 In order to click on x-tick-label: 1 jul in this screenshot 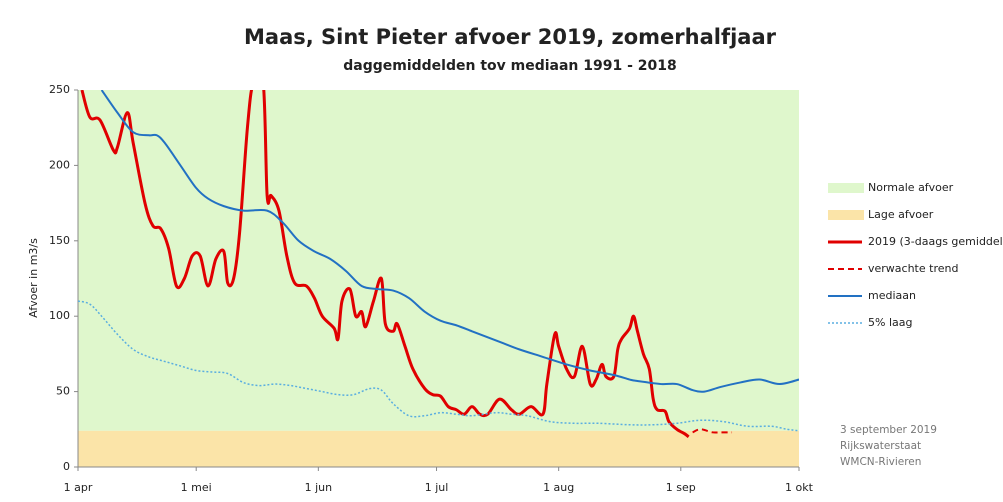, I will do `click(437, 487)`.